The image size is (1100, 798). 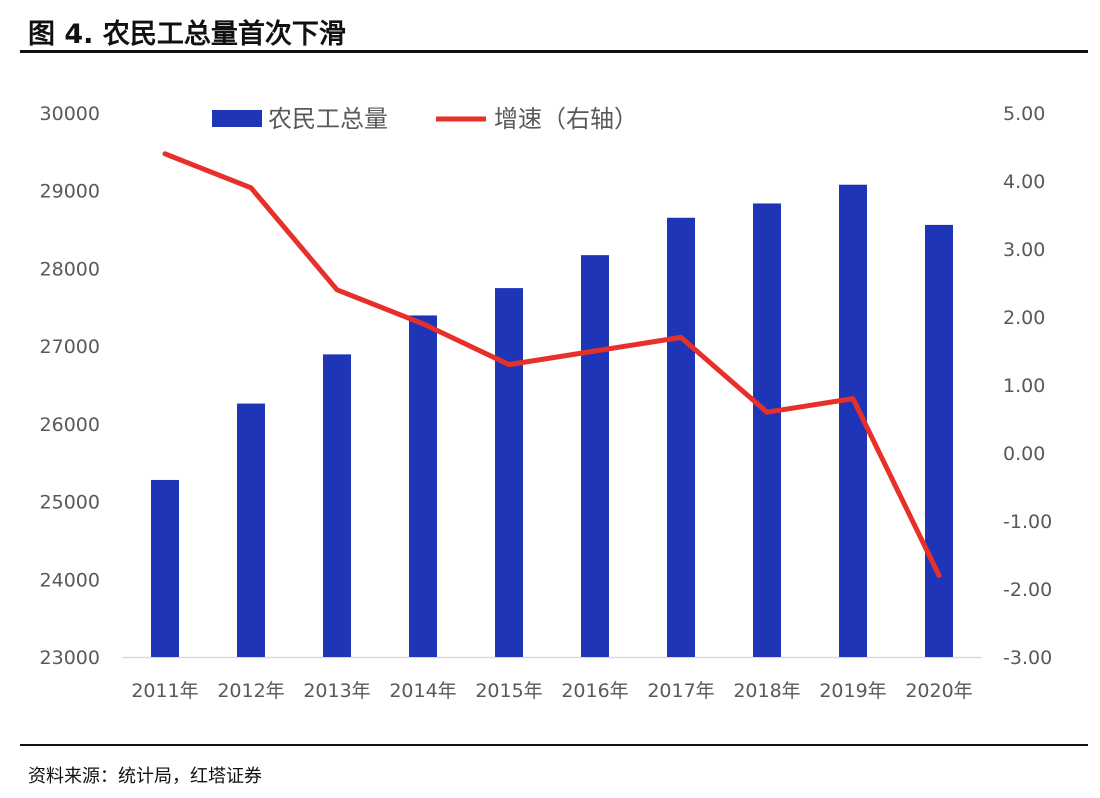 What do you see at coordinates (70, 347) in the screenshot?
I see `y-left-tick-label: 27000` at bounding box center [70, 347].